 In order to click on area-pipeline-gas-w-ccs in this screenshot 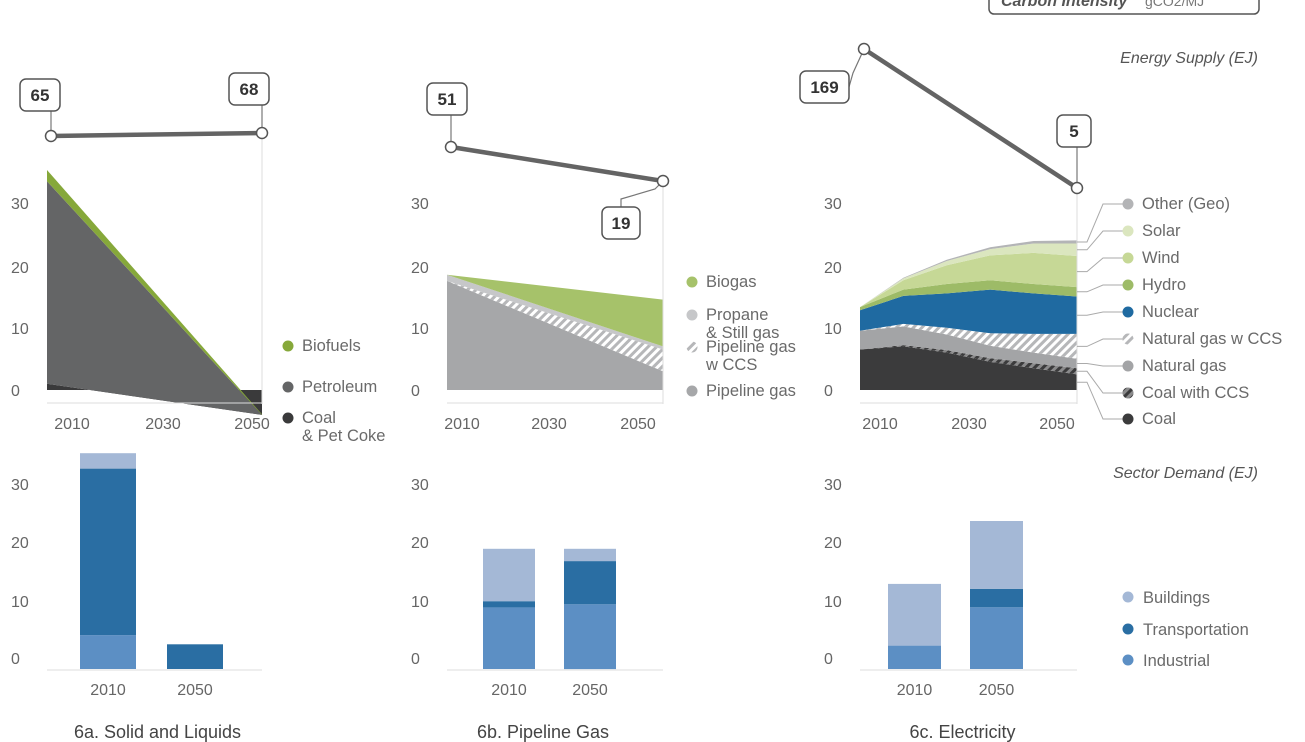, I will do `click(555, 326)`.